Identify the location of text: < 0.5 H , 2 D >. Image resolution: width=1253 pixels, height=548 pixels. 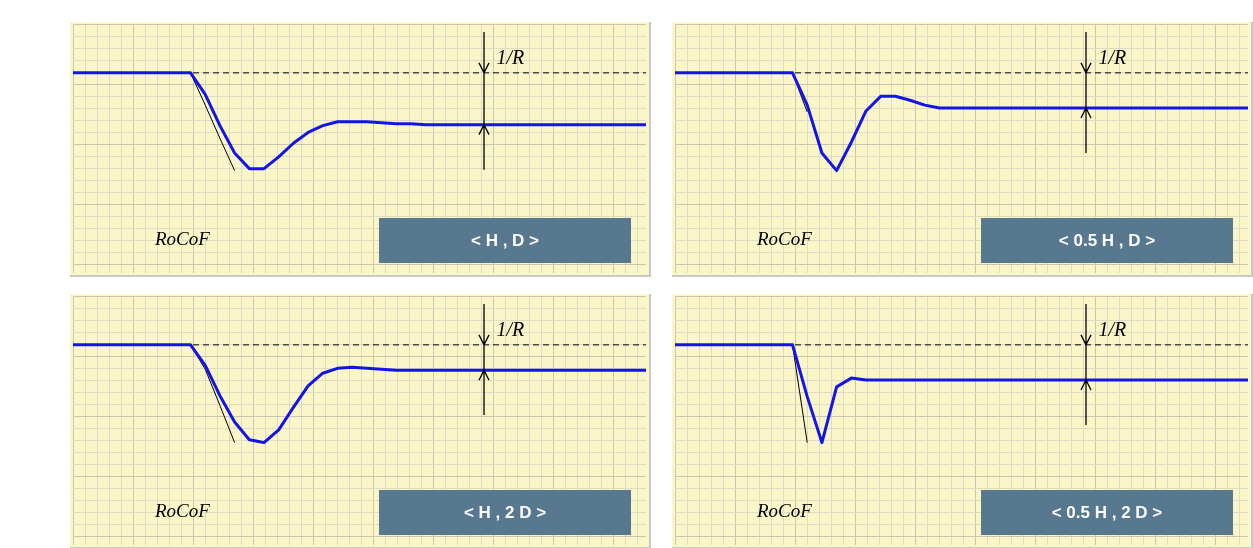
(1107, 512).